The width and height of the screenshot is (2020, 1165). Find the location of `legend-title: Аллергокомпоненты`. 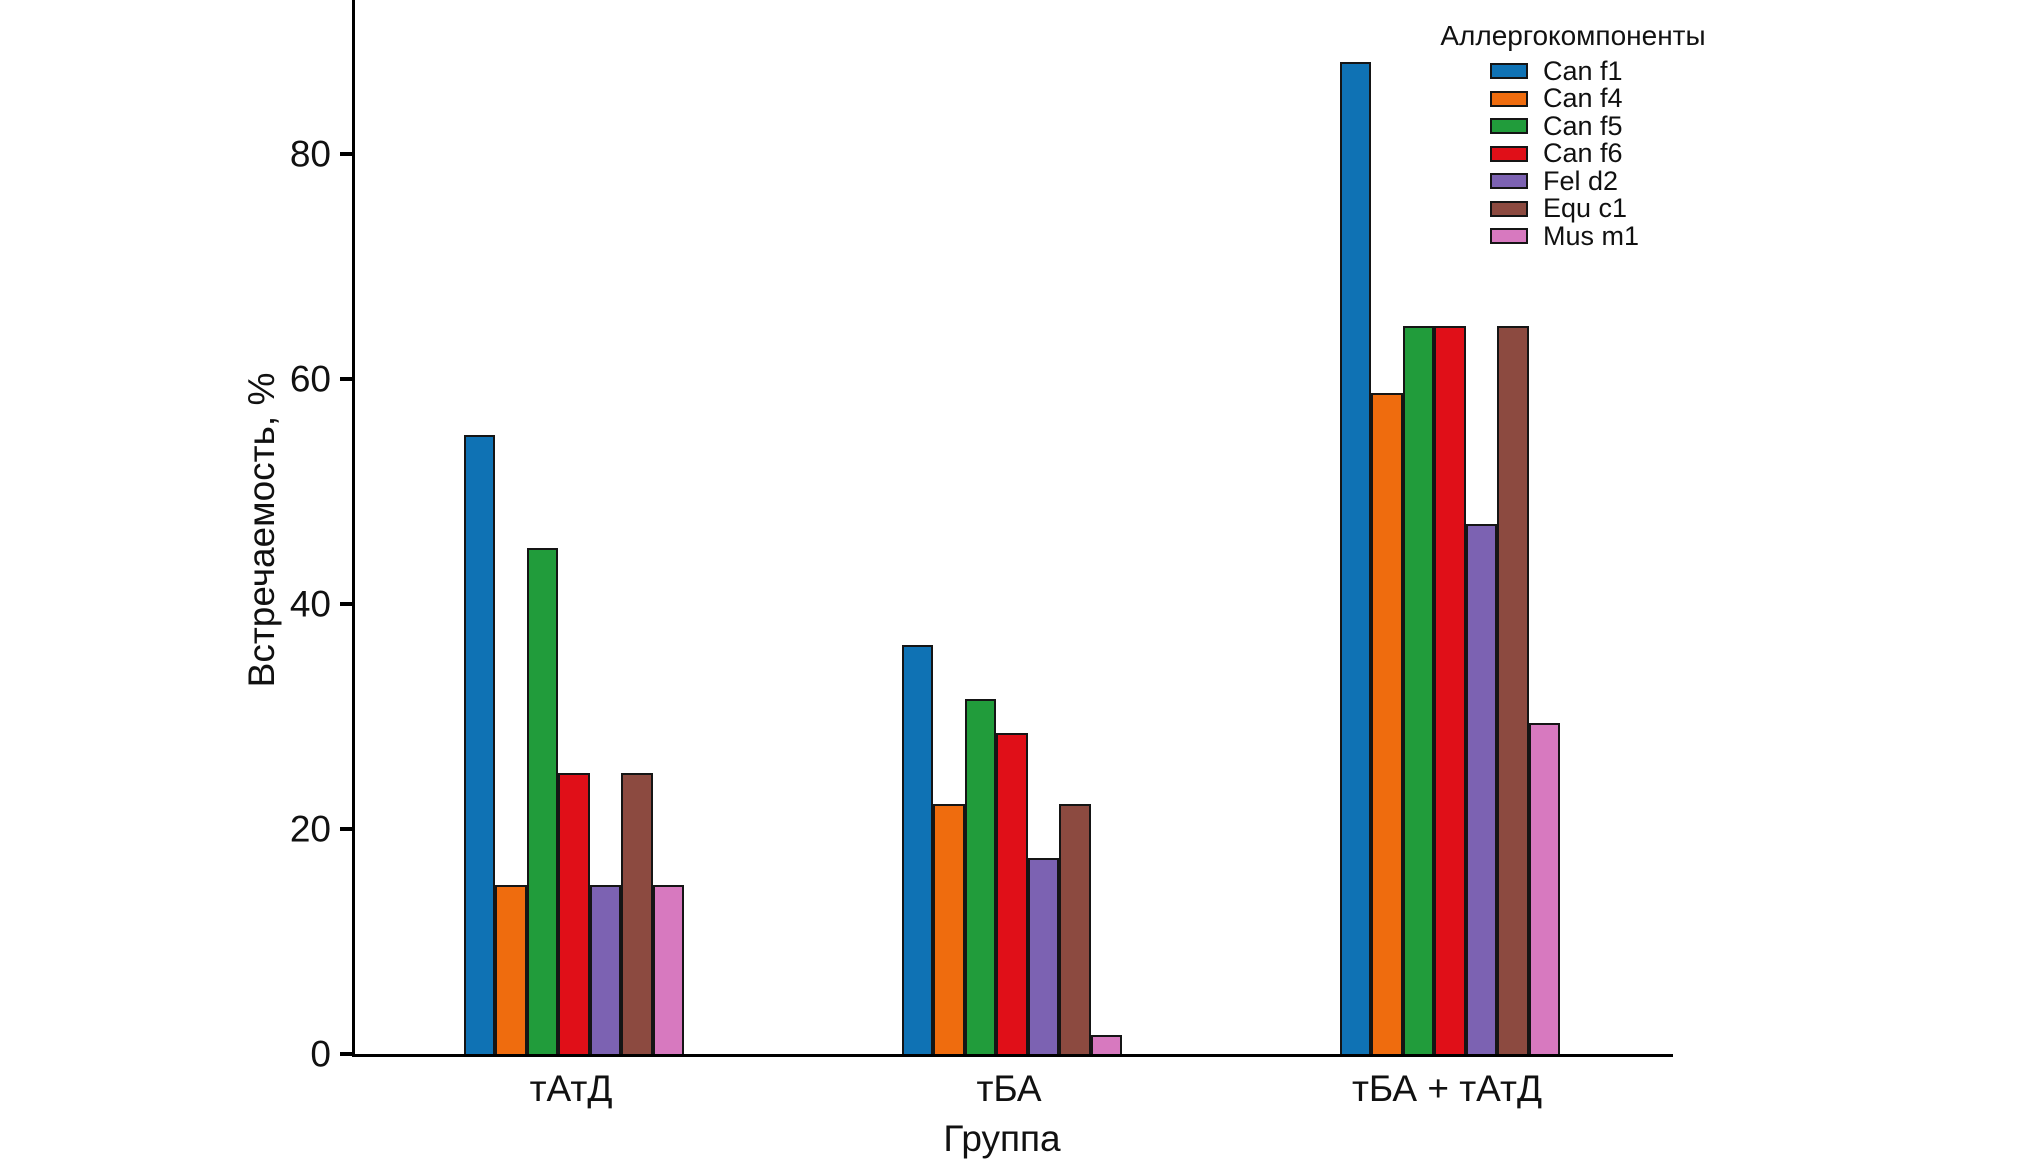

legend-title: Аллергокомпоненты is located at coordinates (1573, 35).